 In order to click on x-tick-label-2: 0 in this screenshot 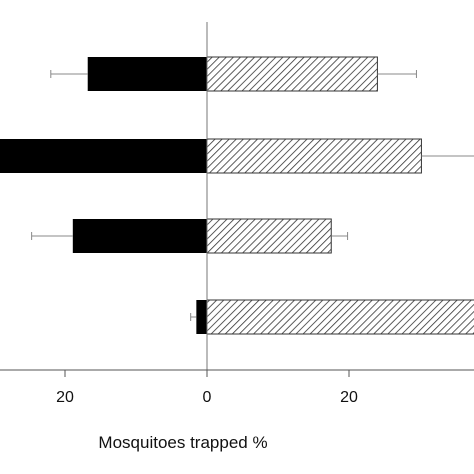, I will do `click(207, 397)`.